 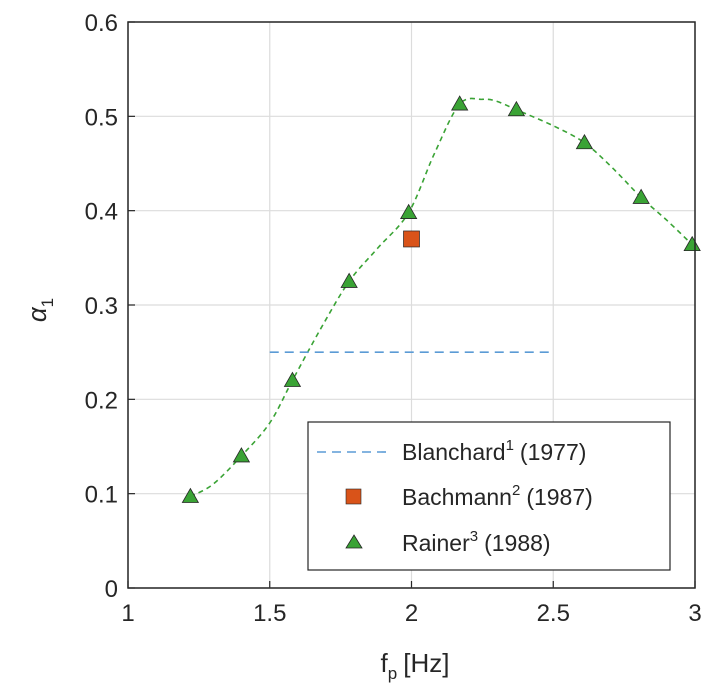 What do you see at coordinates (494, 451) in the screenshot?
I see `legend-blanchard-label: Blanchard1 (1977)` at bounding box center [494, 451].